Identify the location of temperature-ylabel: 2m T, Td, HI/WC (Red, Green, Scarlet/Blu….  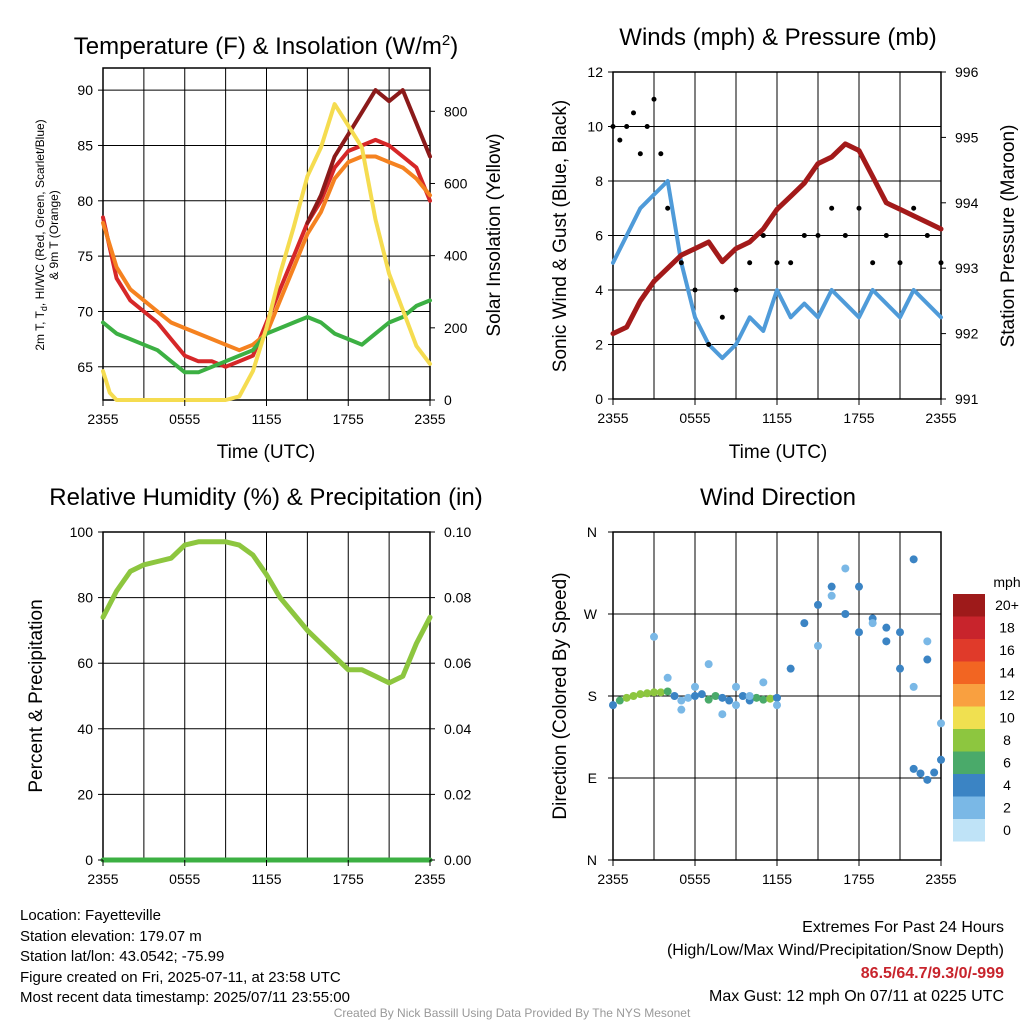
(41, 234).